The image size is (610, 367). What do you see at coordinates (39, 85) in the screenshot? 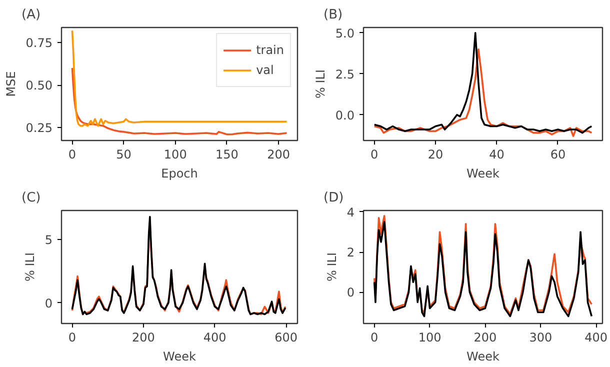
I see `y-tick-label: 0.50` at bounding box center [39, 85].